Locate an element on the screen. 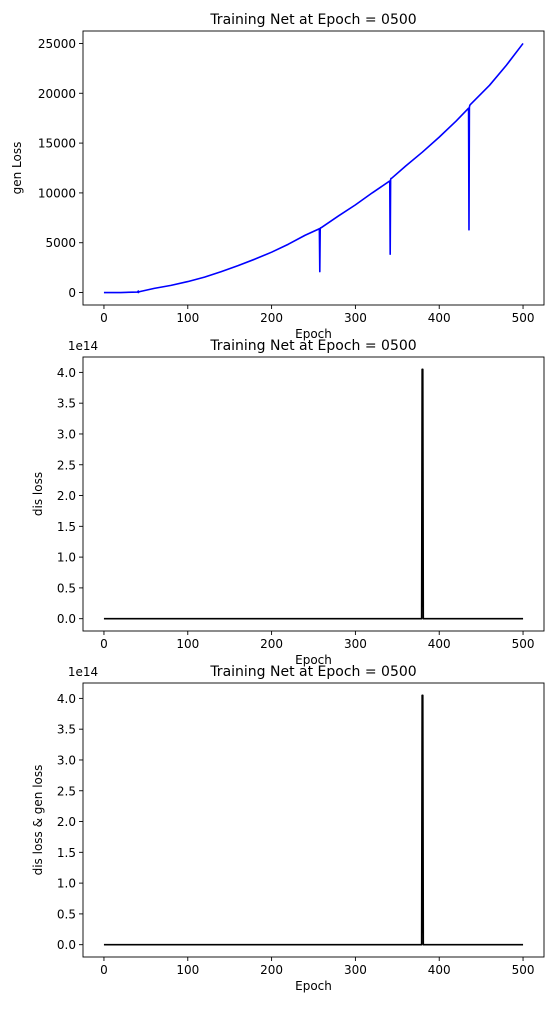 The height and width of the screenshot is (1009, 558). y-tick-label: 10000 is located at coordinates (57, 193).